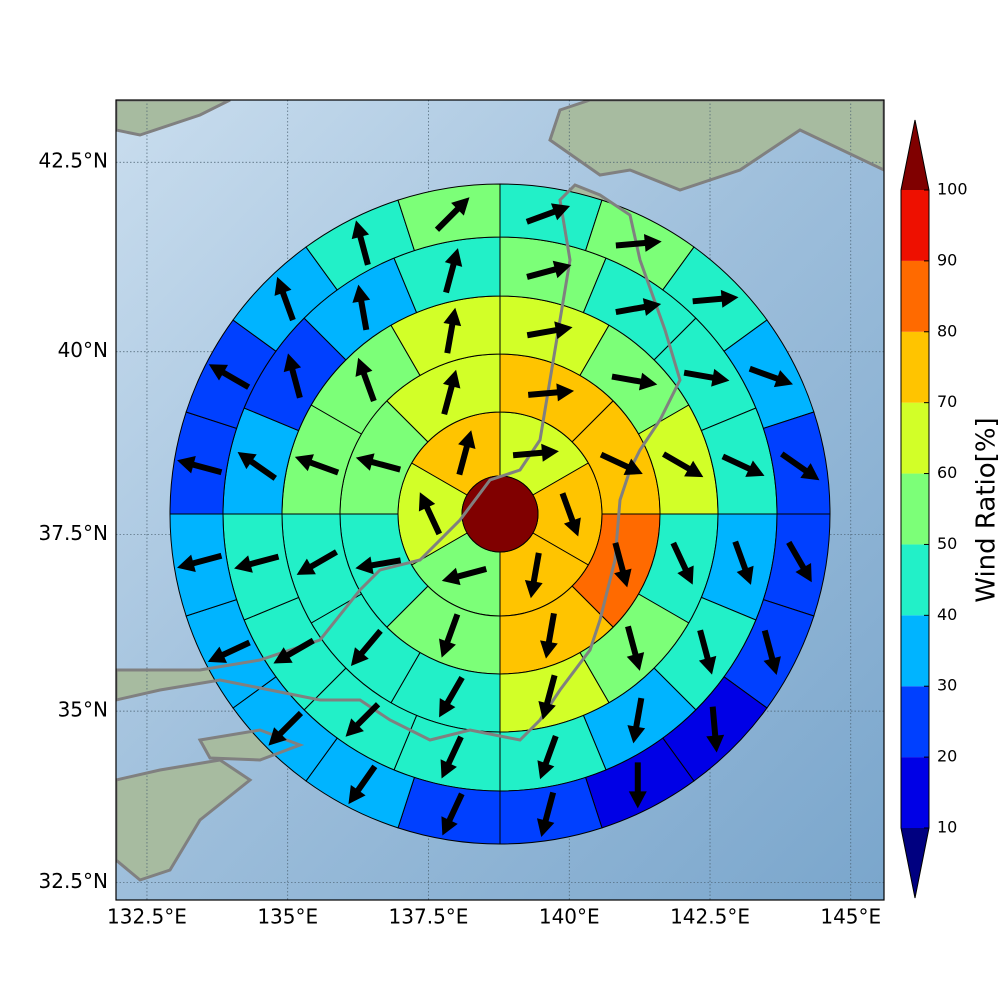  Describe the element at coordinates (947, 756) in the screenshot. I see `colorbar-tick-label: 20` at that location.